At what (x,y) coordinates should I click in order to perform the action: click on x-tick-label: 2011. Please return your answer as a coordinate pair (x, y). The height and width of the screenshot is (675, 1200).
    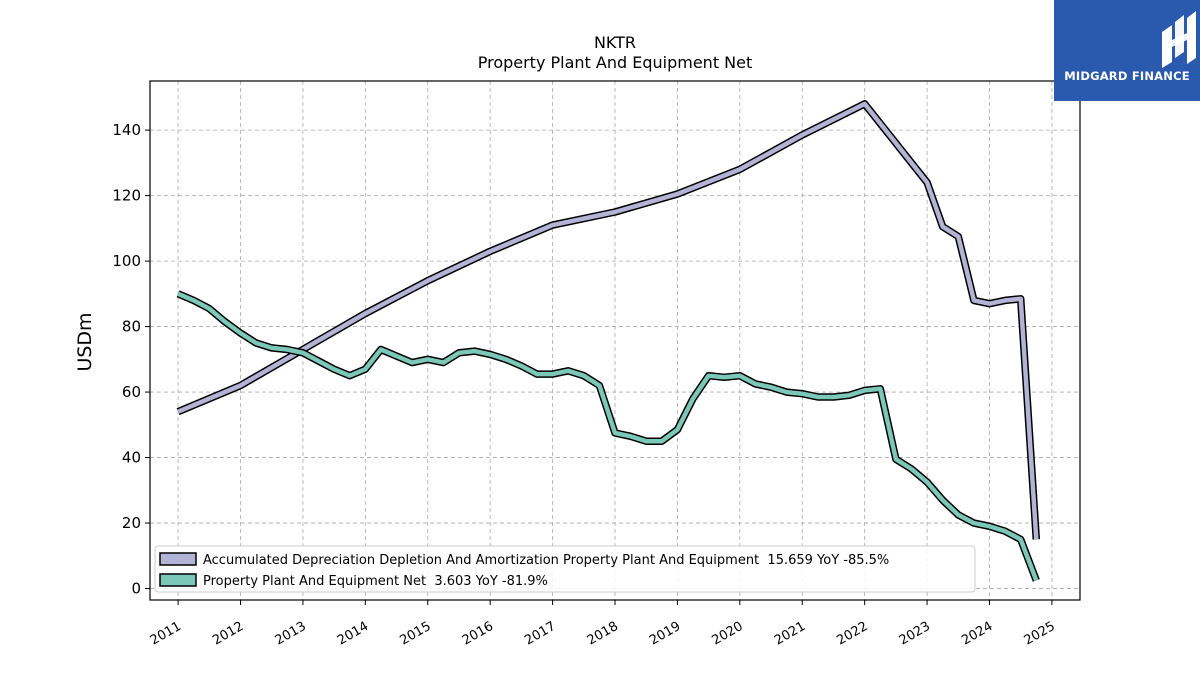
    Looking at the image, I should click on (166, 634).